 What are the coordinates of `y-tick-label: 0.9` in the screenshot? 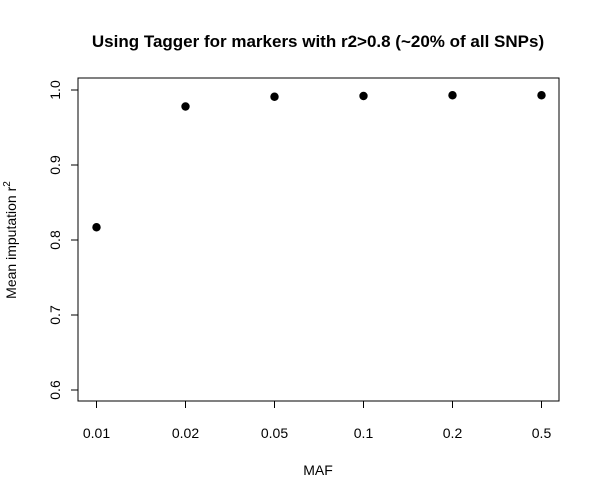 It's located at (55, 165).